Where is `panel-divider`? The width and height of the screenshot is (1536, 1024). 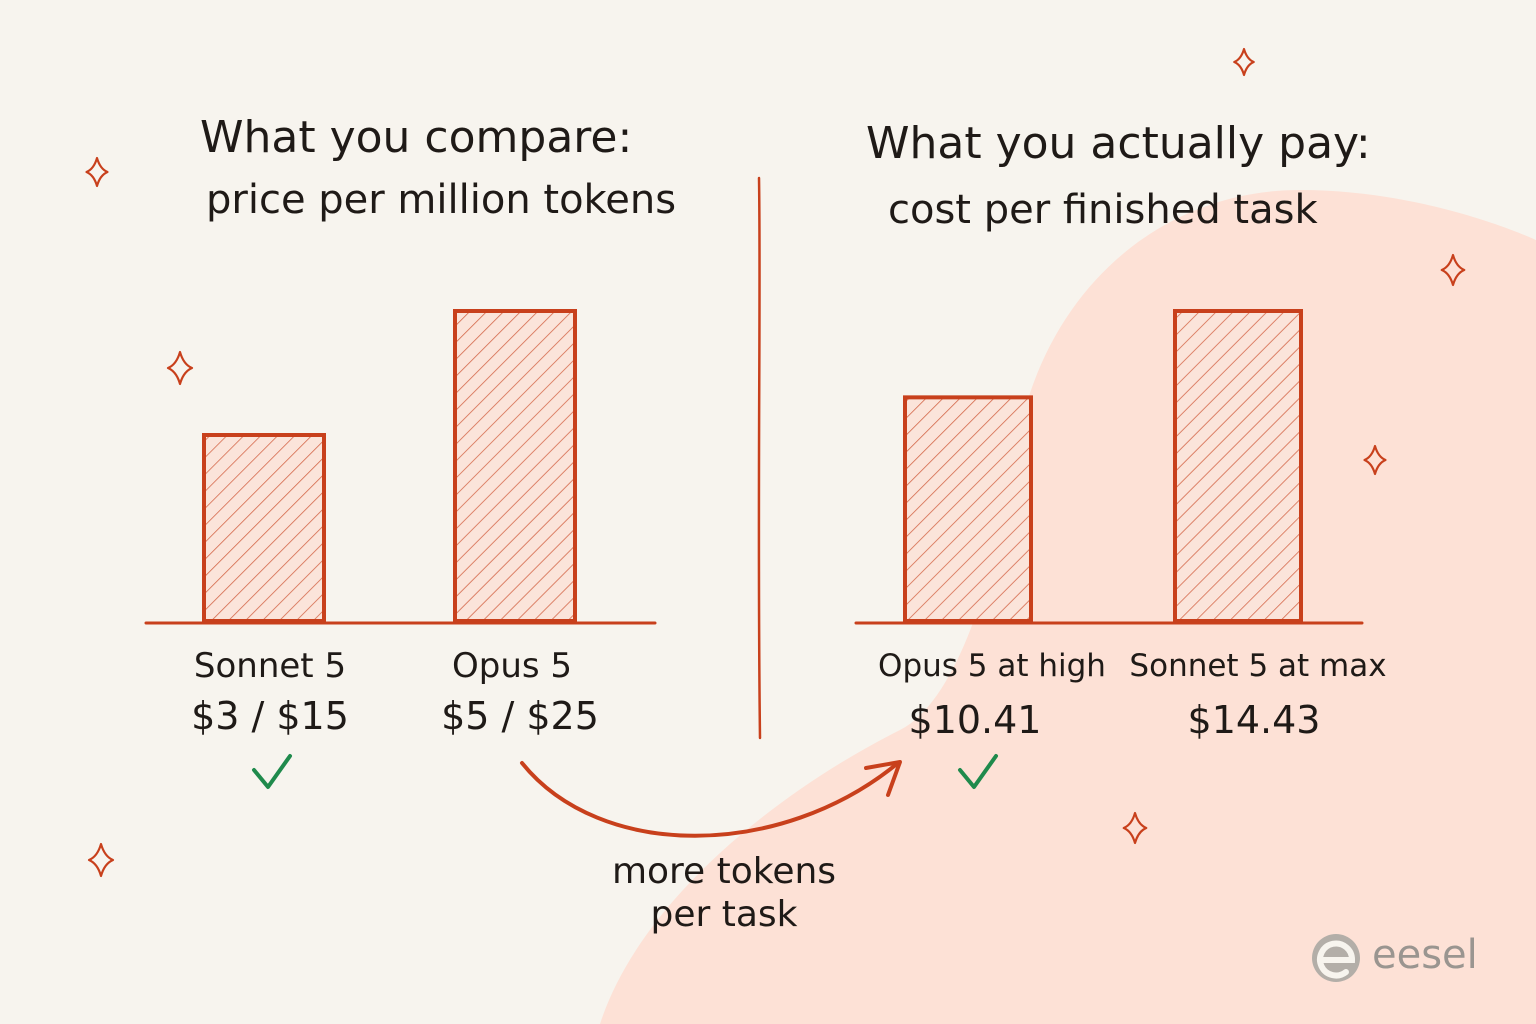 panel-divider is located at coordinates (759, 458).